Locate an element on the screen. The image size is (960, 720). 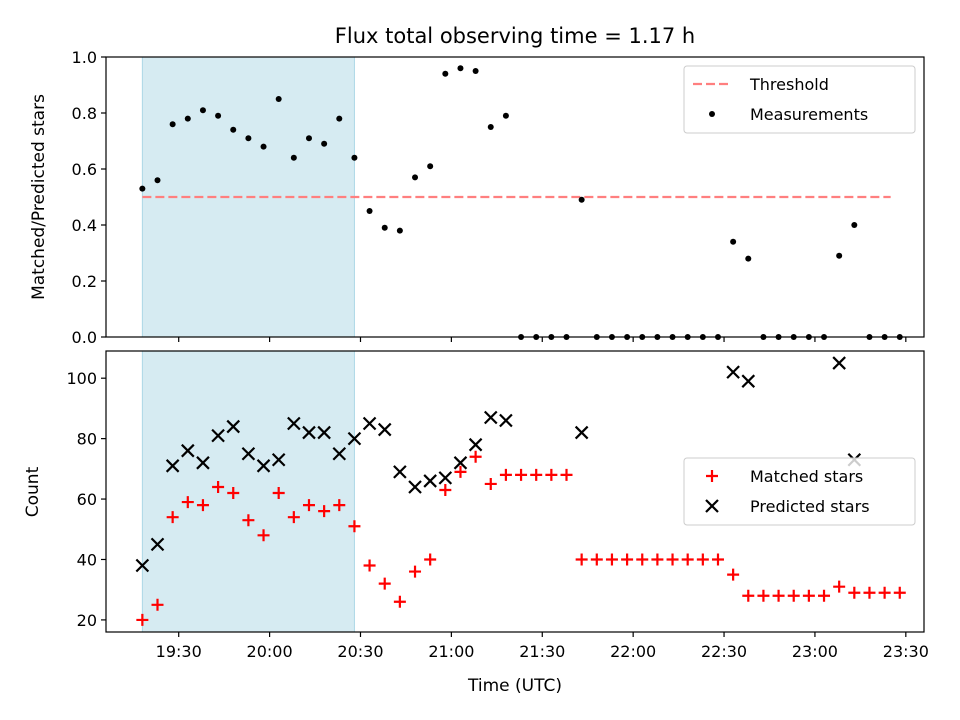
x-tick-label: 19:30 is located at coordinates (179, 651).